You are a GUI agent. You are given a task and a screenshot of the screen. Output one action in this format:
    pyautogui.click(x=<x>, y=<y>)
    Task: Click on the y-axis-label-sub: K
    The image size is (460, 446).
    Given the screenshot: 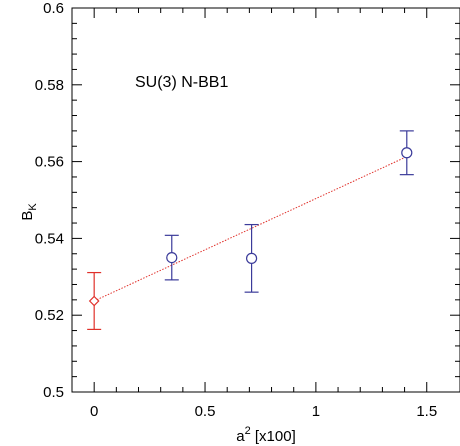 What is the action you would take?
    pyautogui.click(x=33, y=207)
    